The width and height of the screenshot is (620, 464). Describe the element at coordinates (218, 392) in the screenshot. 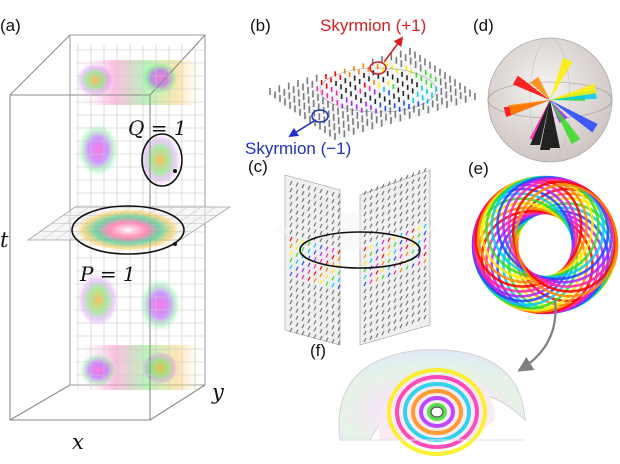

I see `y-axis-label: y` at that location.